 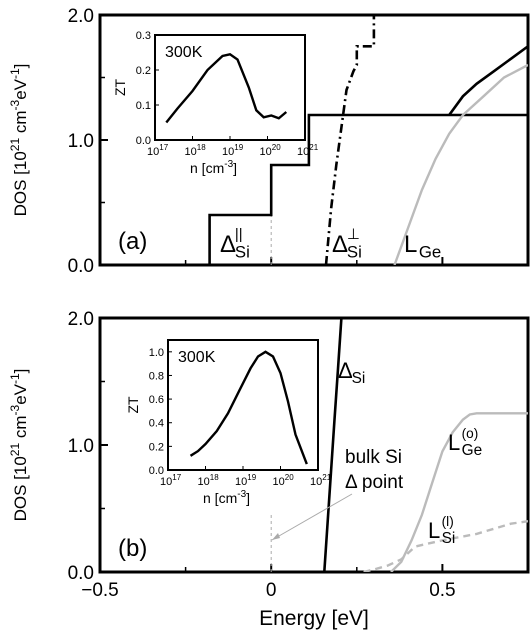 I want to click on inset-y-tick-label: 0.1, so click(x=143, y=106).